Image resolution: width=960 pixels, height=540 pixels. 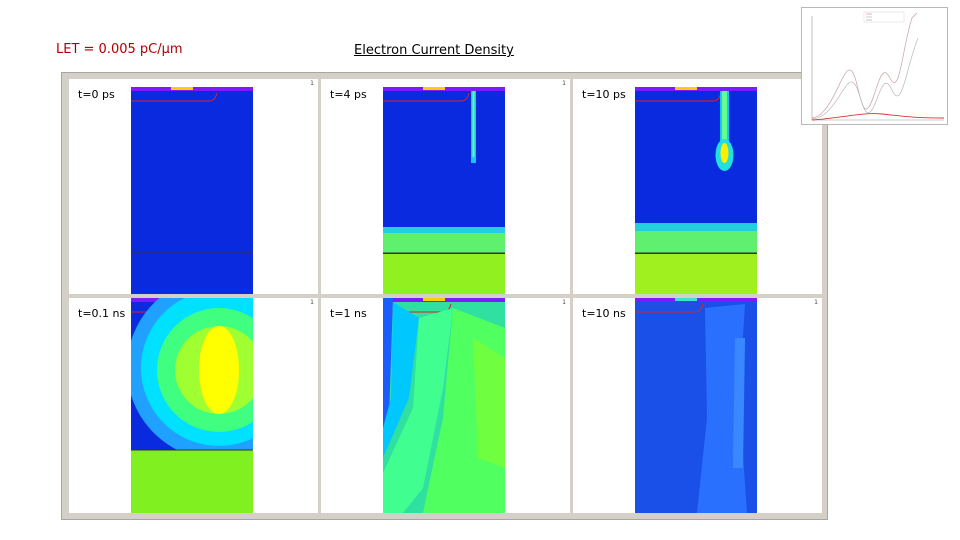 What do you see at coordinates (878, 66) in the screenshot?
I see `inset-graph` at bounding box center [878, 66].